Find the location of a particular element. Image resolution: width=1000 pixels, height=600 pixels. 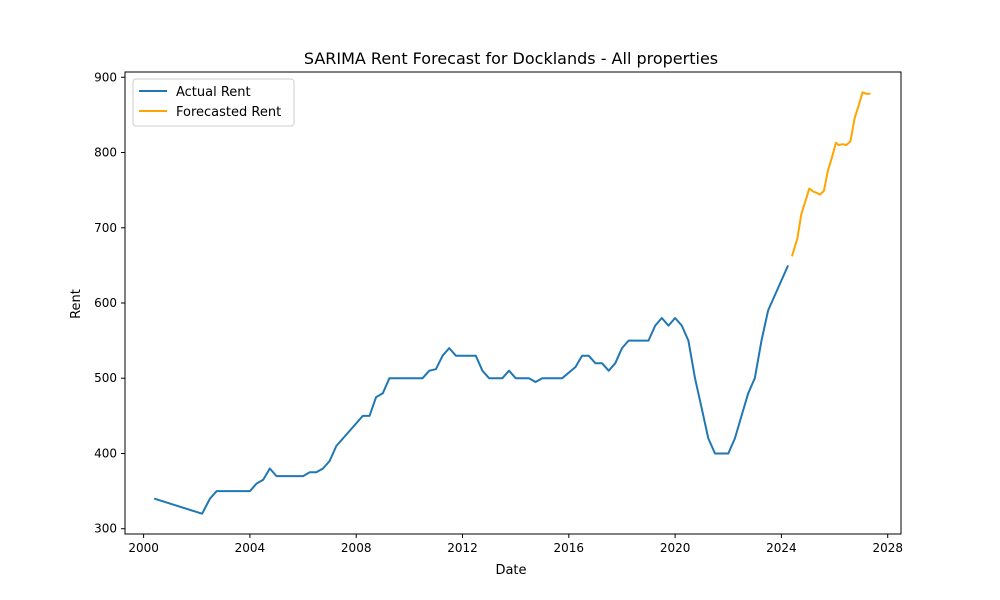

y-tick-label: 900 is located at coordinates (105, 77).